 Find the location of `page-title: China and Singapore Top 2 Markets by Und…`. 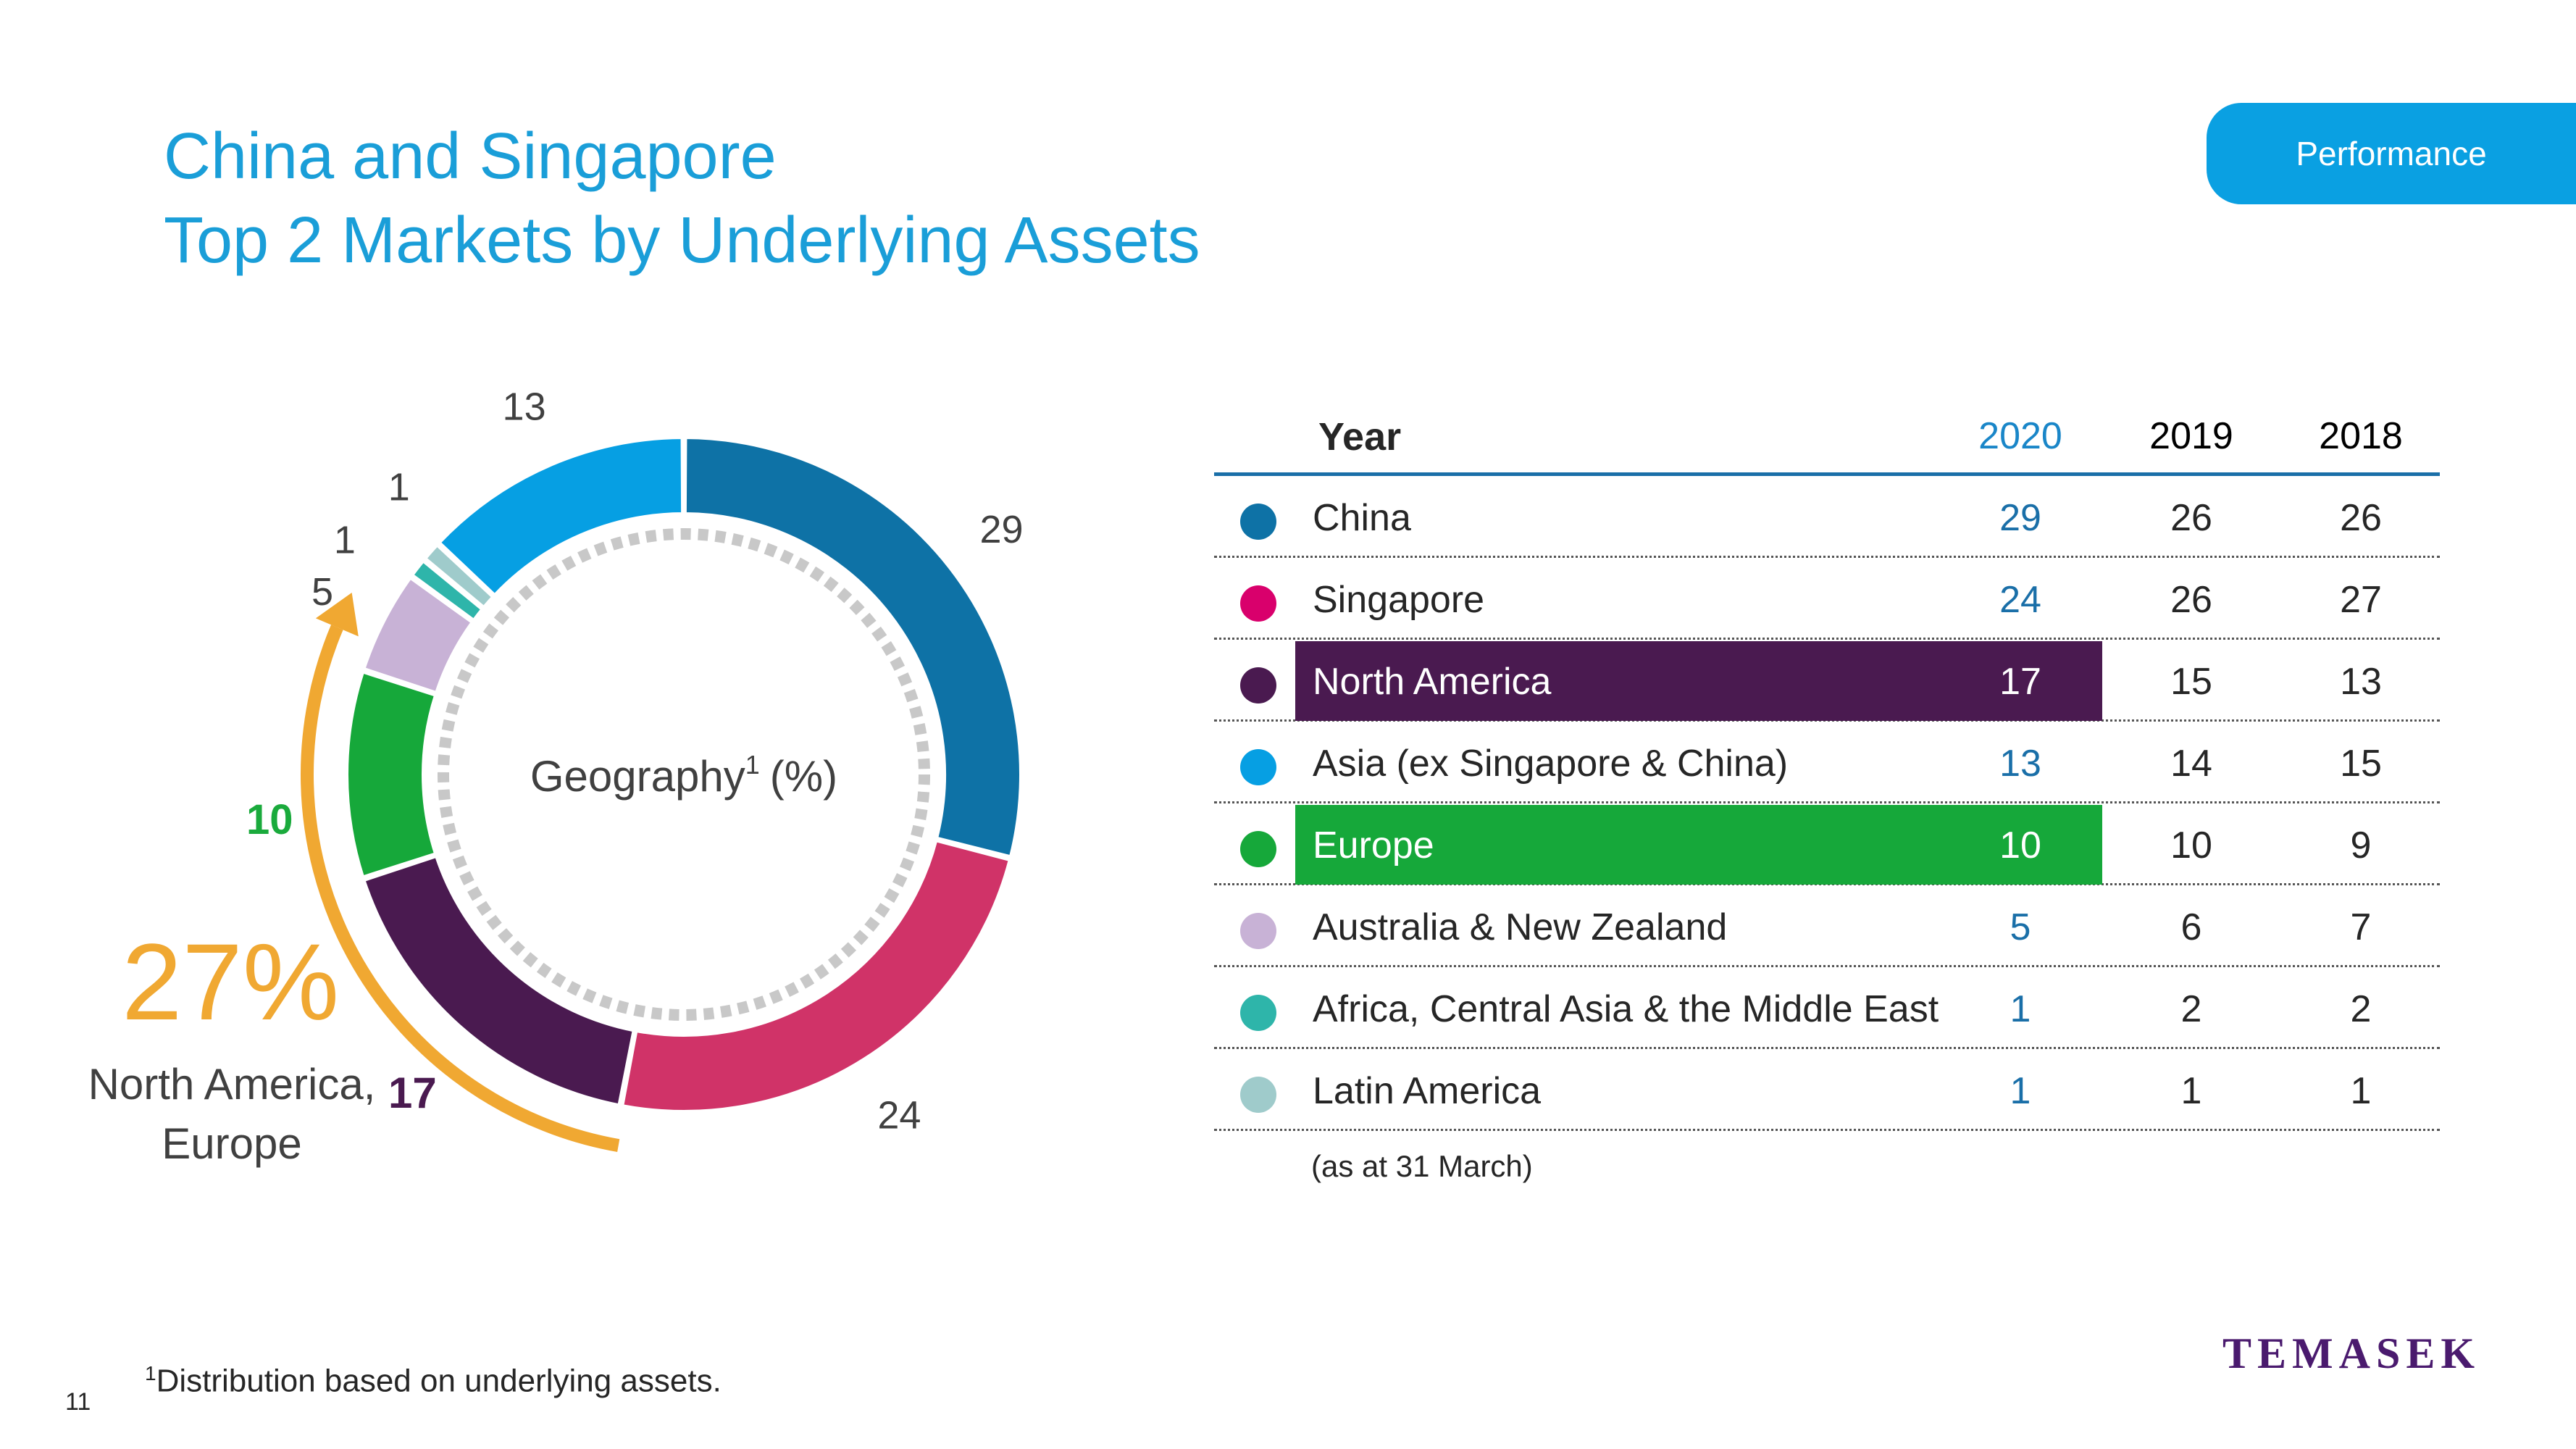

page-title: China and Singapore Top 2 Markets by Und… is located at coordinates (682, 198).